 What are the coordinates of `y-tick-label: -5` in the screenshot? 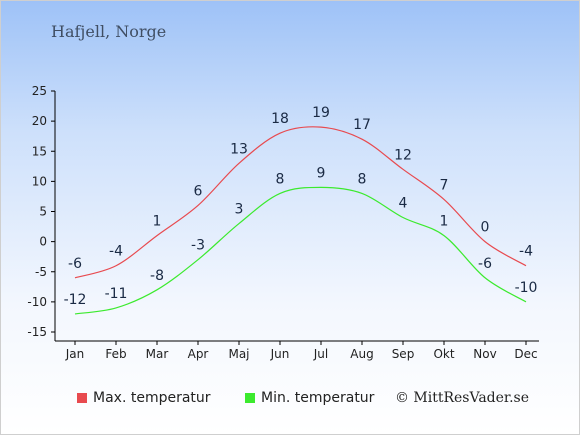 It's located at (41, 272).